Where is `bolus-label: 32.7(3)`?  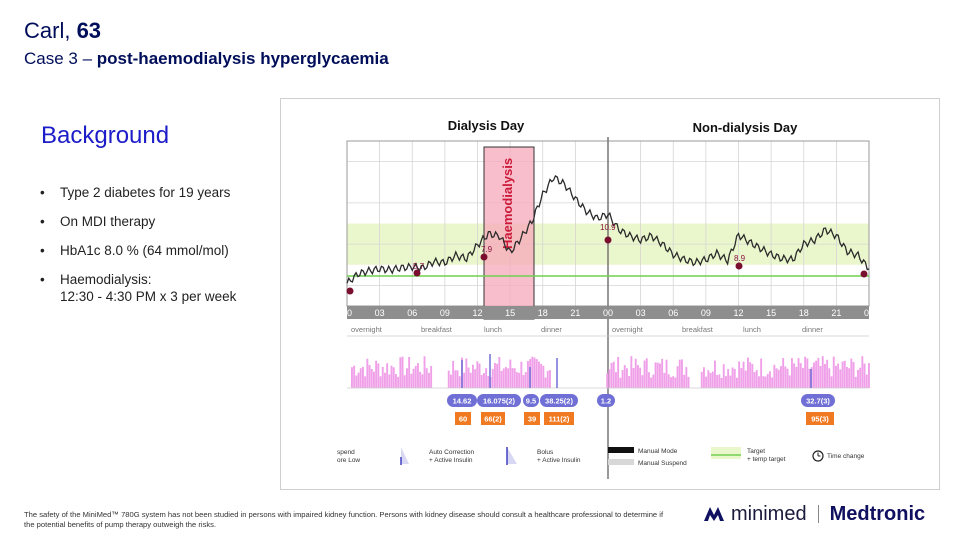
bolus-label: 32.7(3) is located at coordinates (818, 401).